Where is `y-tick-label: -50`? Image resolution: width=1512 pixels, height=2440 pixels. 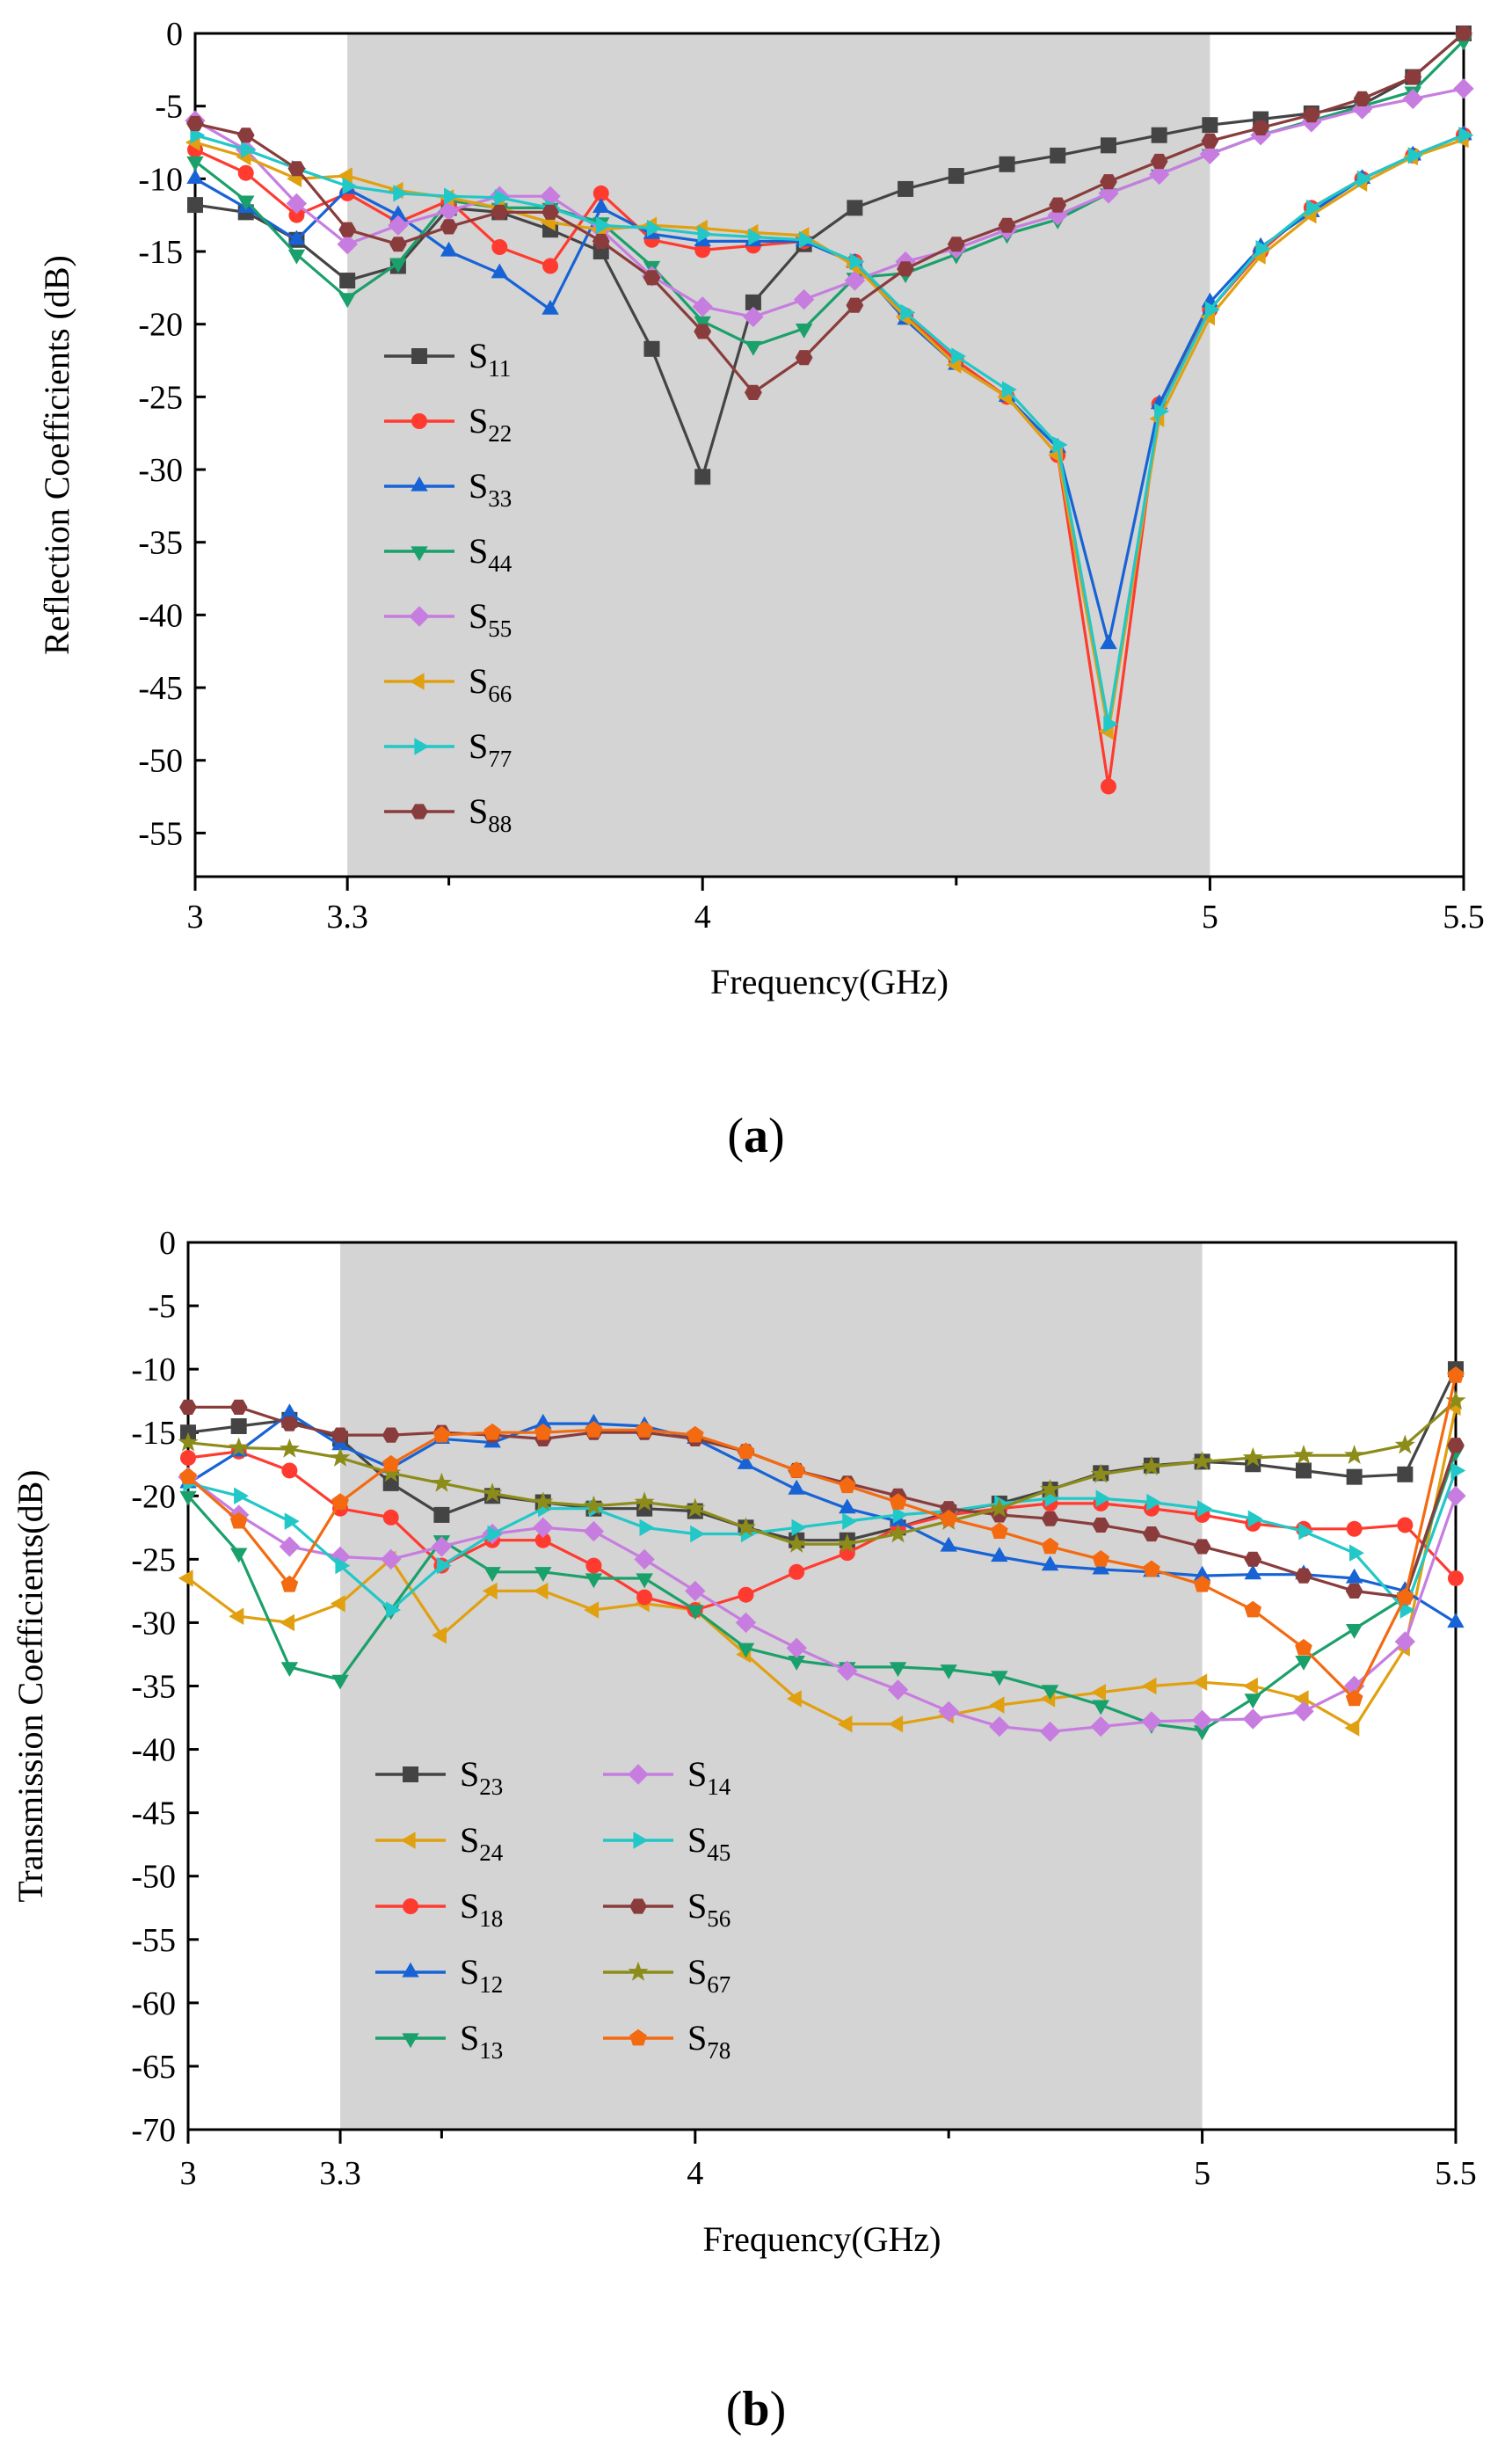 y-tick-label: -50 is located at coordinates (154, 1877).